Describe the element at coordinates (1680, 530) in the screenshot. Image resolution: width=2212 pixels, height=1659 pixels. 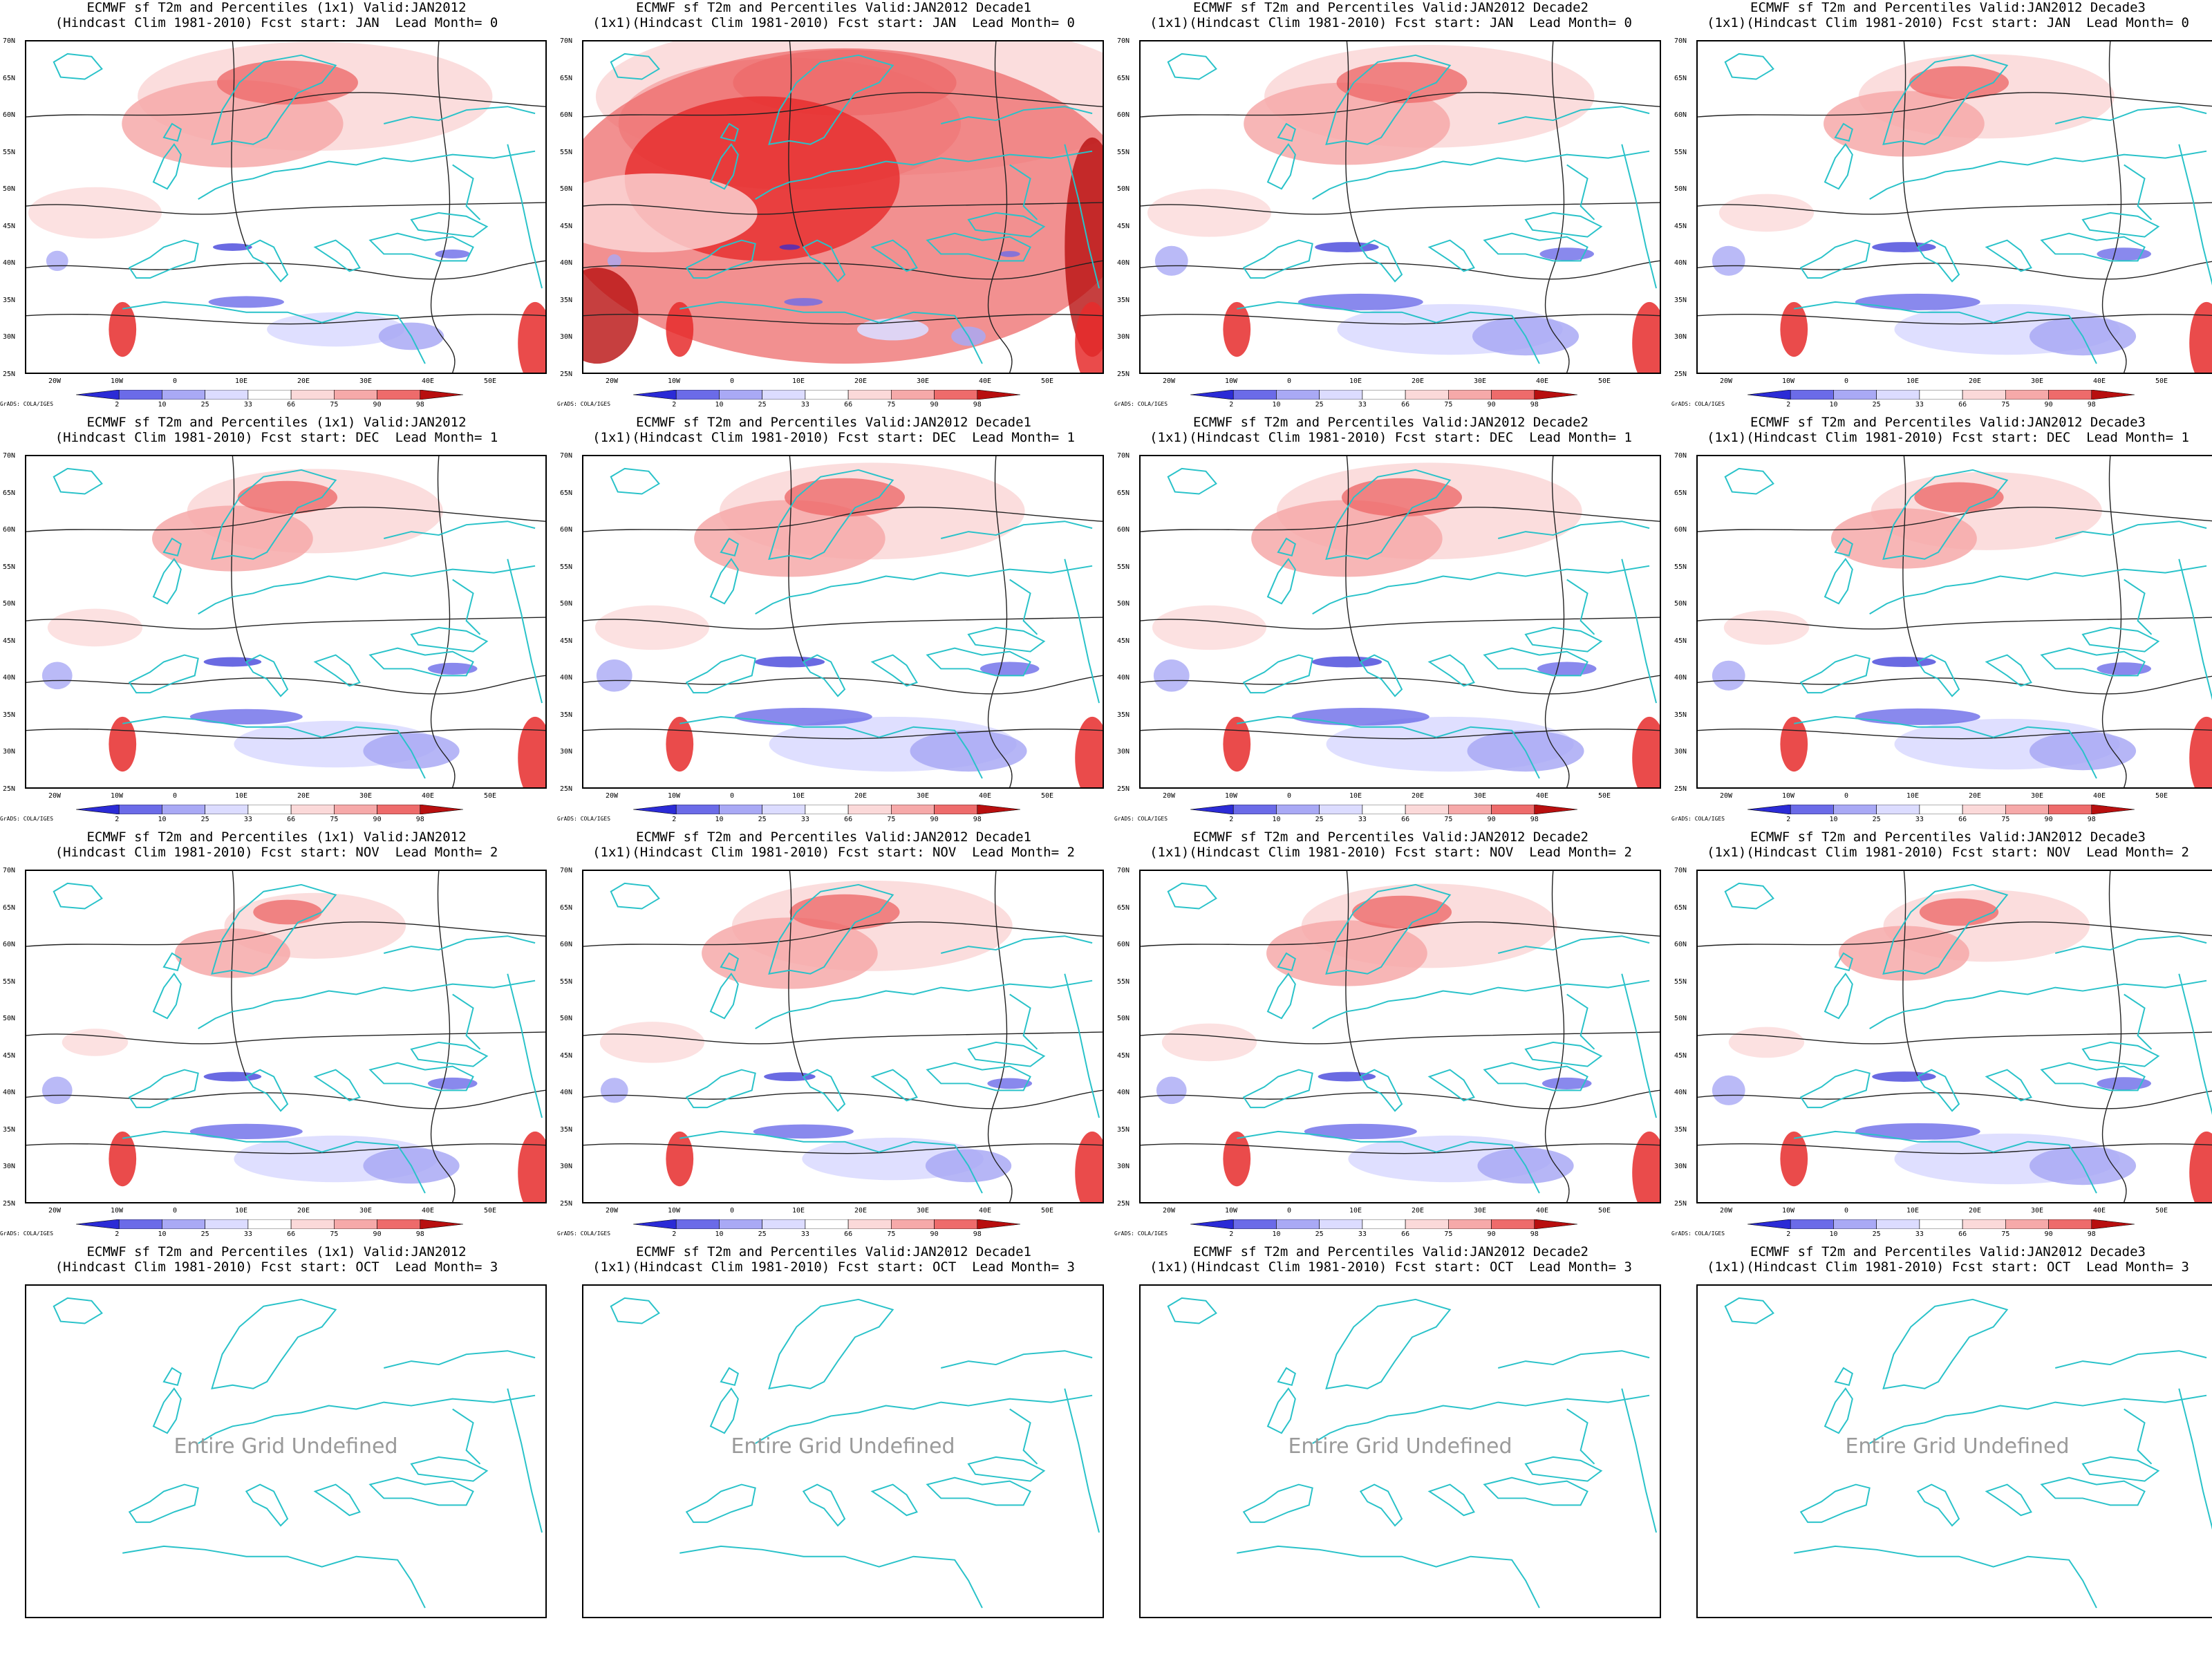
I see `latitude-label: 60N` at that location.